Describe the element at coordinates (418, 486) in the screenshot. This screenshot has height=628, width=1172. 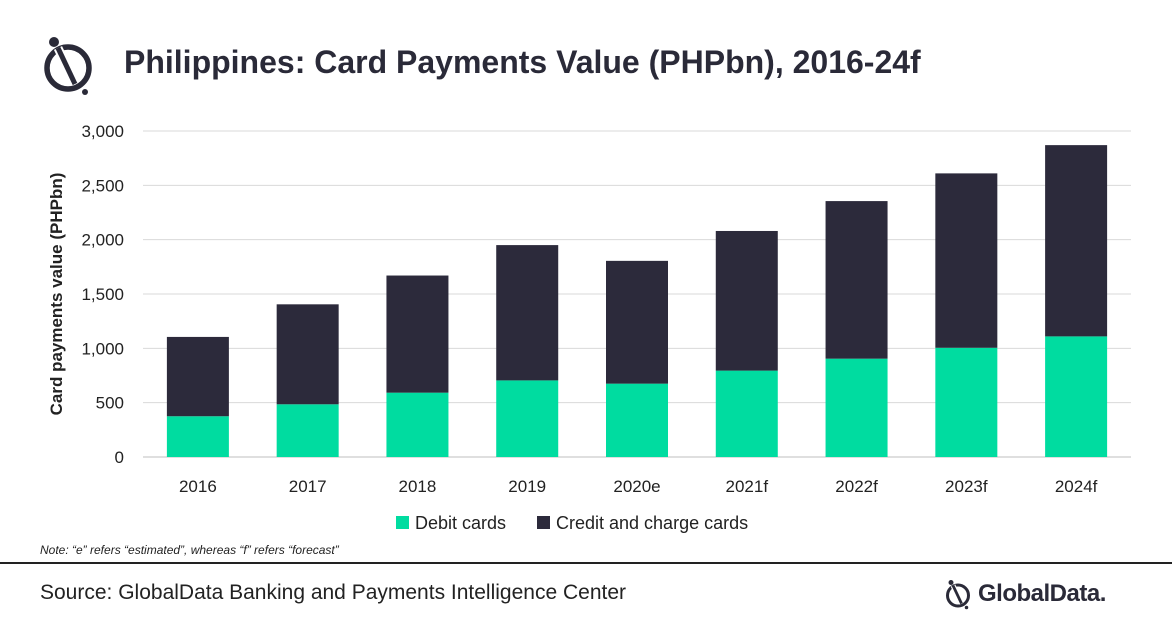
I see `x-tick-label: 2018` at that location.